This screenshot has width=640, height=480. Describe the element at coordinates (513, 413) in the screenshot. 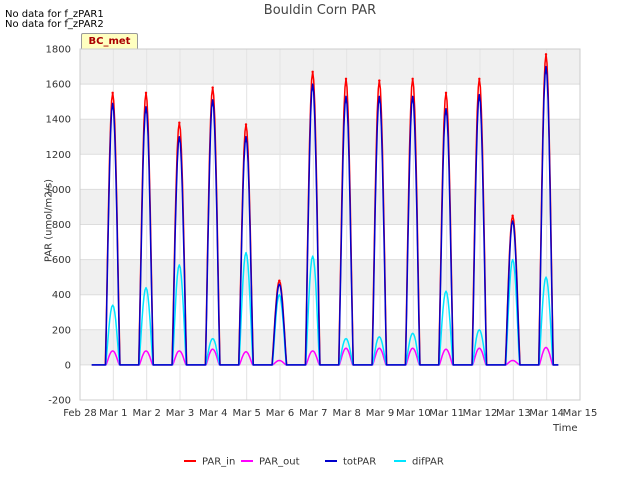

I see `x-tick-label: Mar 13` at that location.